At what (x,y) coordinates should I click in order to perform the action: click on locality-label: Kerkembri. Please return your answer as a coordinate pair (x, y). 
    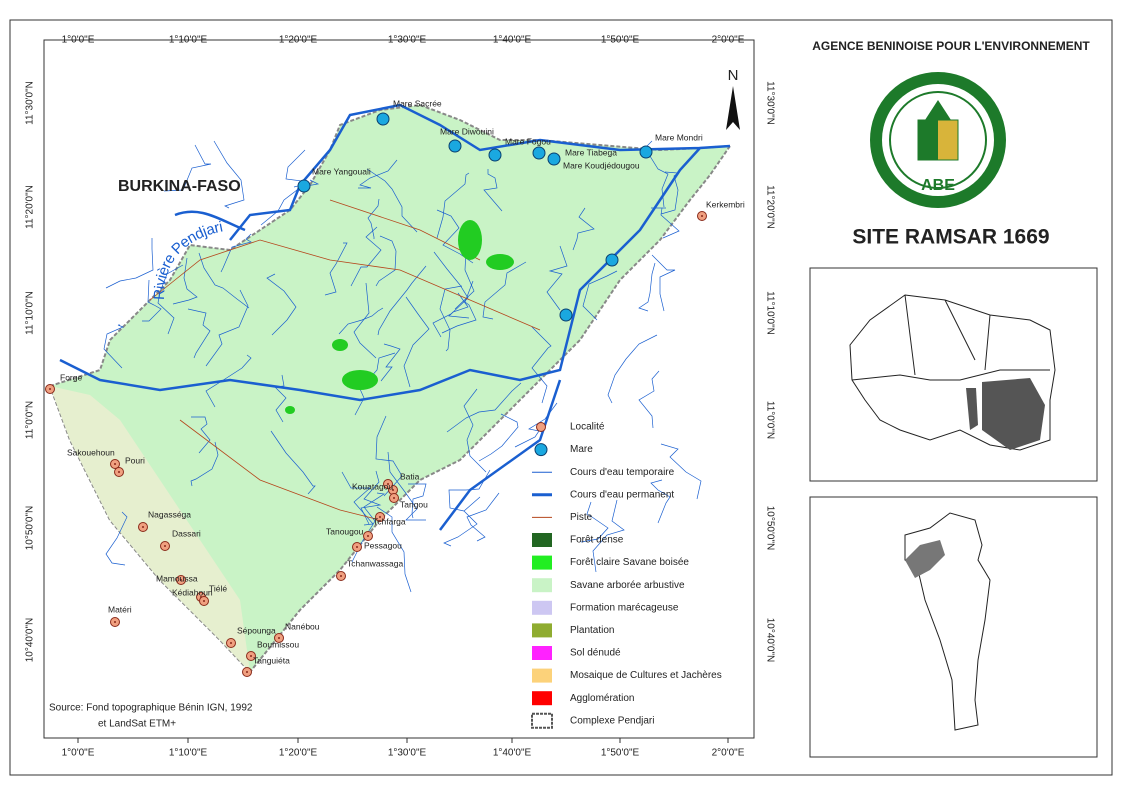
    Looking at the image, I should click on (725, 204).